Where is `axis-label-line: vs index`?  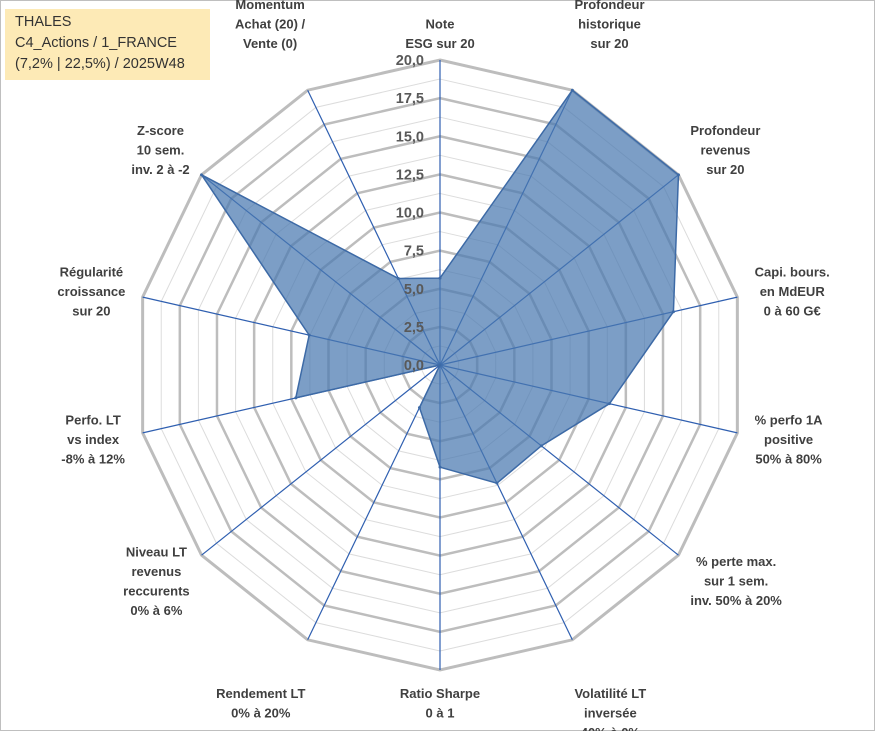 axis-label-line: vs index is located at coordinates (93, 439).